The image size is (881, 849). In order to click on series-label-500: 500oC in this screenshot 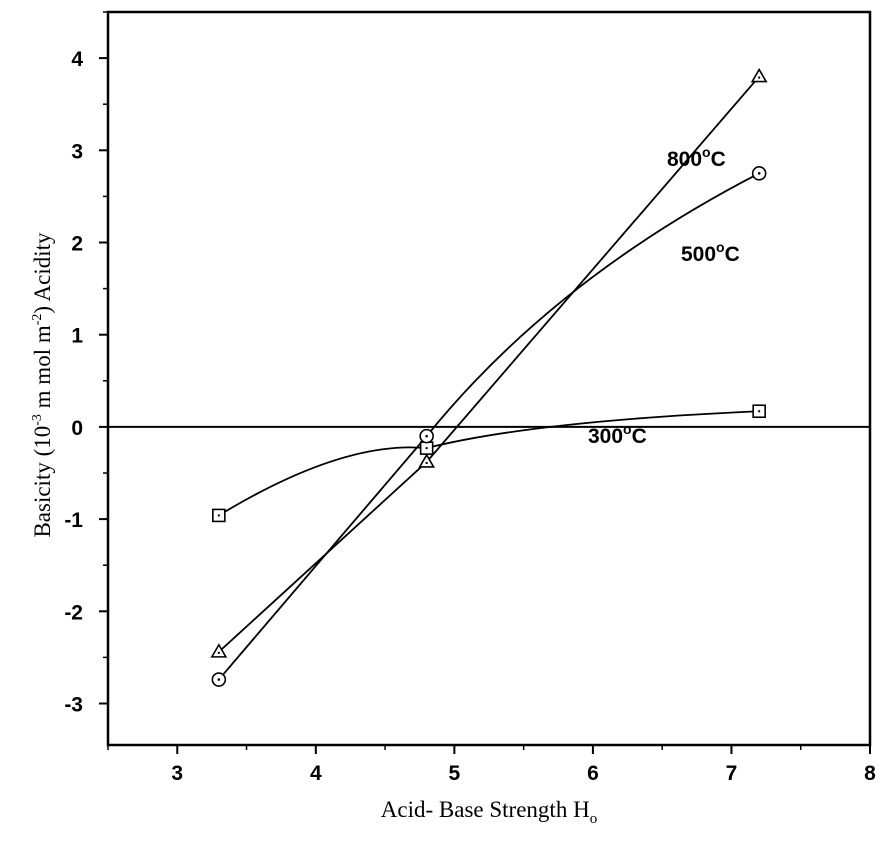, I will do `click(710, 252)`.